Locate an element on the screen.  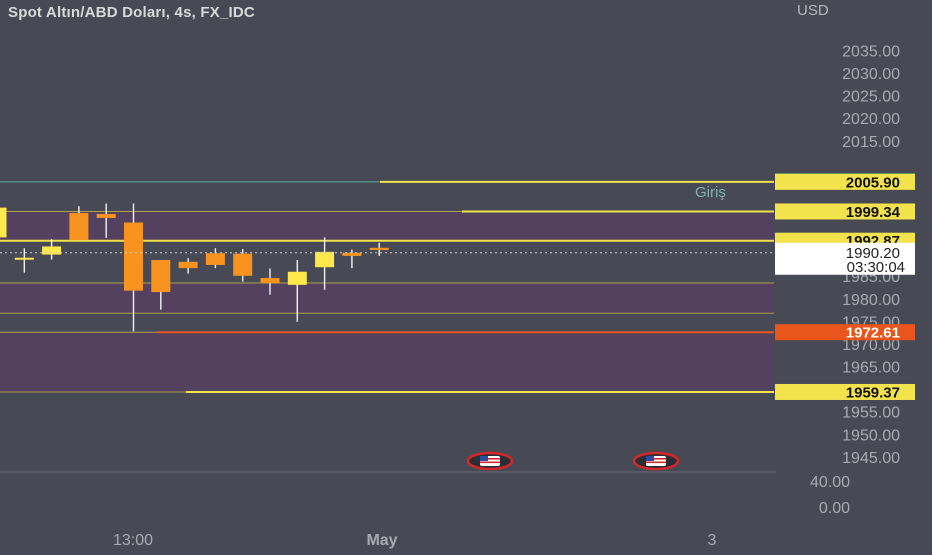
time-tick-label: 13:00 is located at coordinates (133, 540).